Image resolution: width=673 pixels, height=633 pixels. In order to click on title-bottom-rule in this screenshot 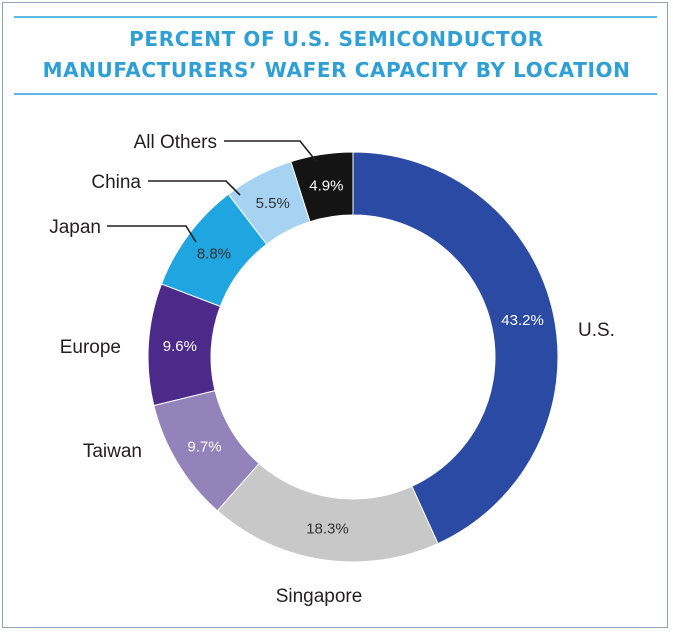, I will do `click(335, 94)`.